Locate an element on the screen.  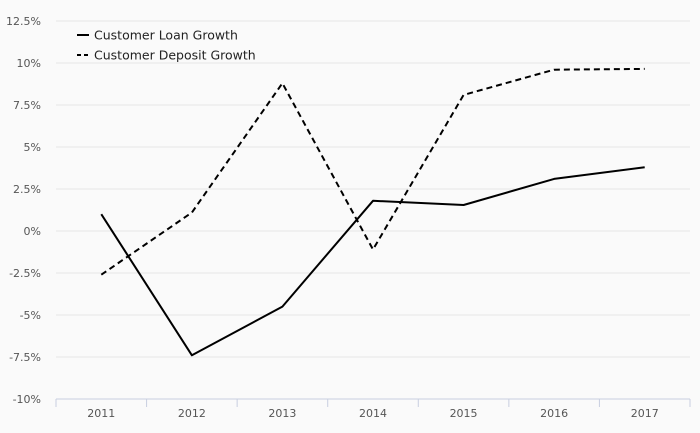
x-axis-tick-labels: 2011 2012 2013 2014 2015 2016 2017 is located at coordinates (372, 413).